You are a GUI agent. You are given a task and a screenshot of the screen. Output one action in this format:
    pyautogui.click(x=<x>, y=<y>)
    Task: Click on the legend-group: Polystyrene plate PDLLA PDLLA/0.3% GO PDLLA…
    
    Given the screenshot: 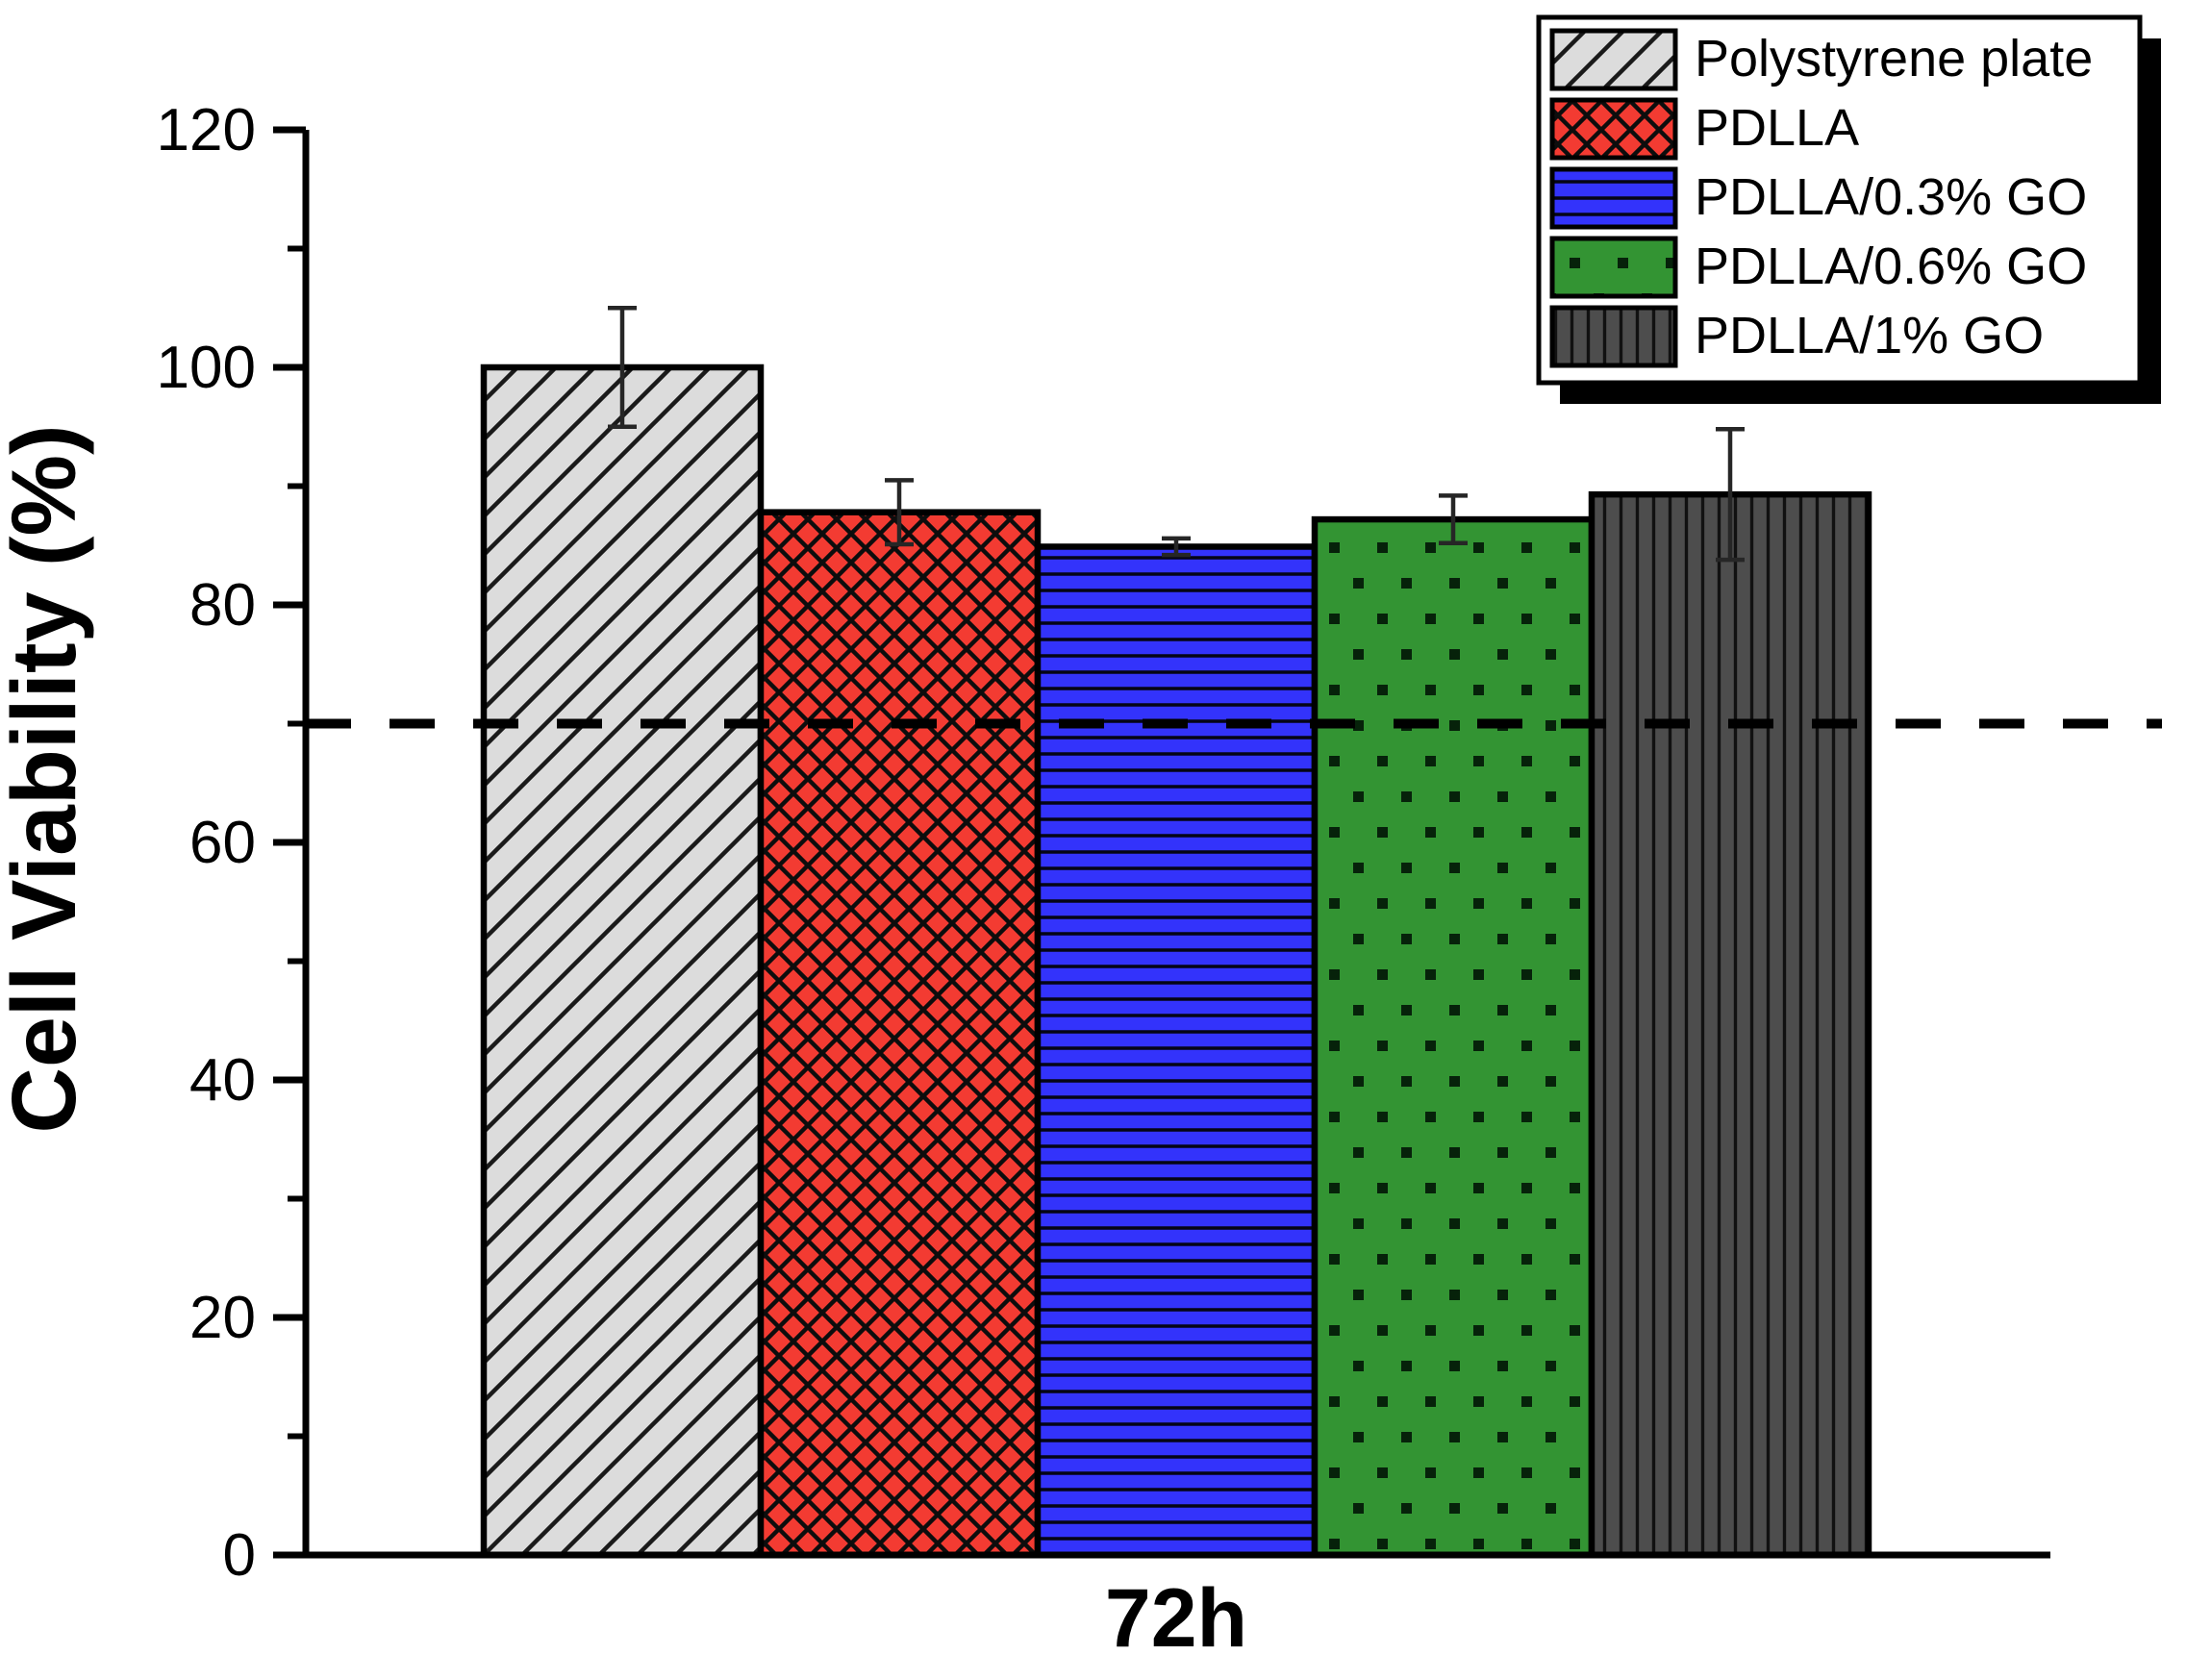 What is the action you would take?
    pyautogui.click(x=1849, y=209)
    